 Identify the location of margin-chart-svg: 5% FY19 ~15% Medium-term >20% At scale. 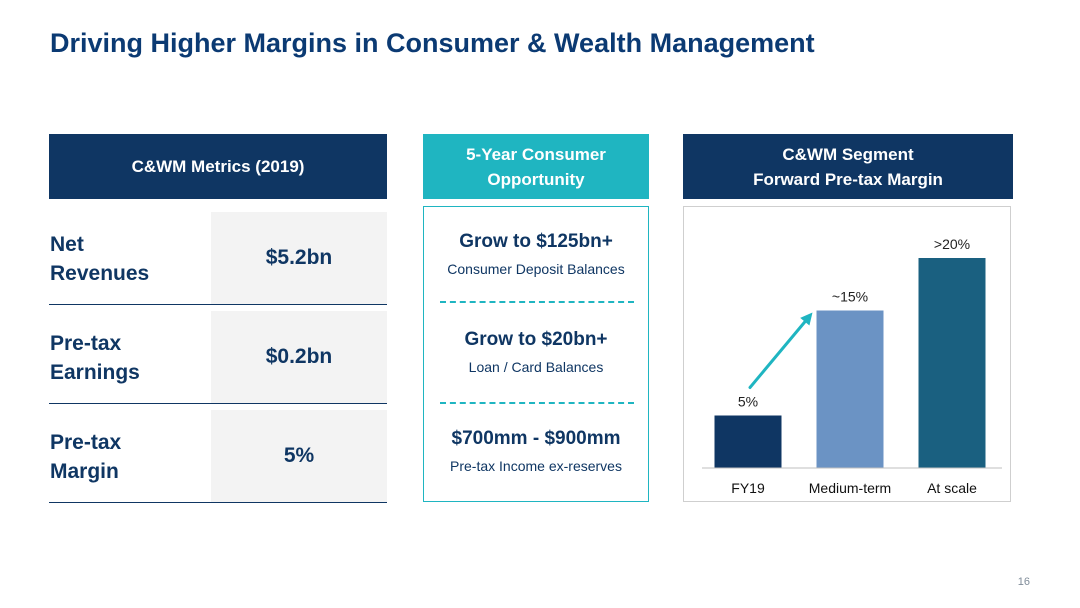
(852, 366).